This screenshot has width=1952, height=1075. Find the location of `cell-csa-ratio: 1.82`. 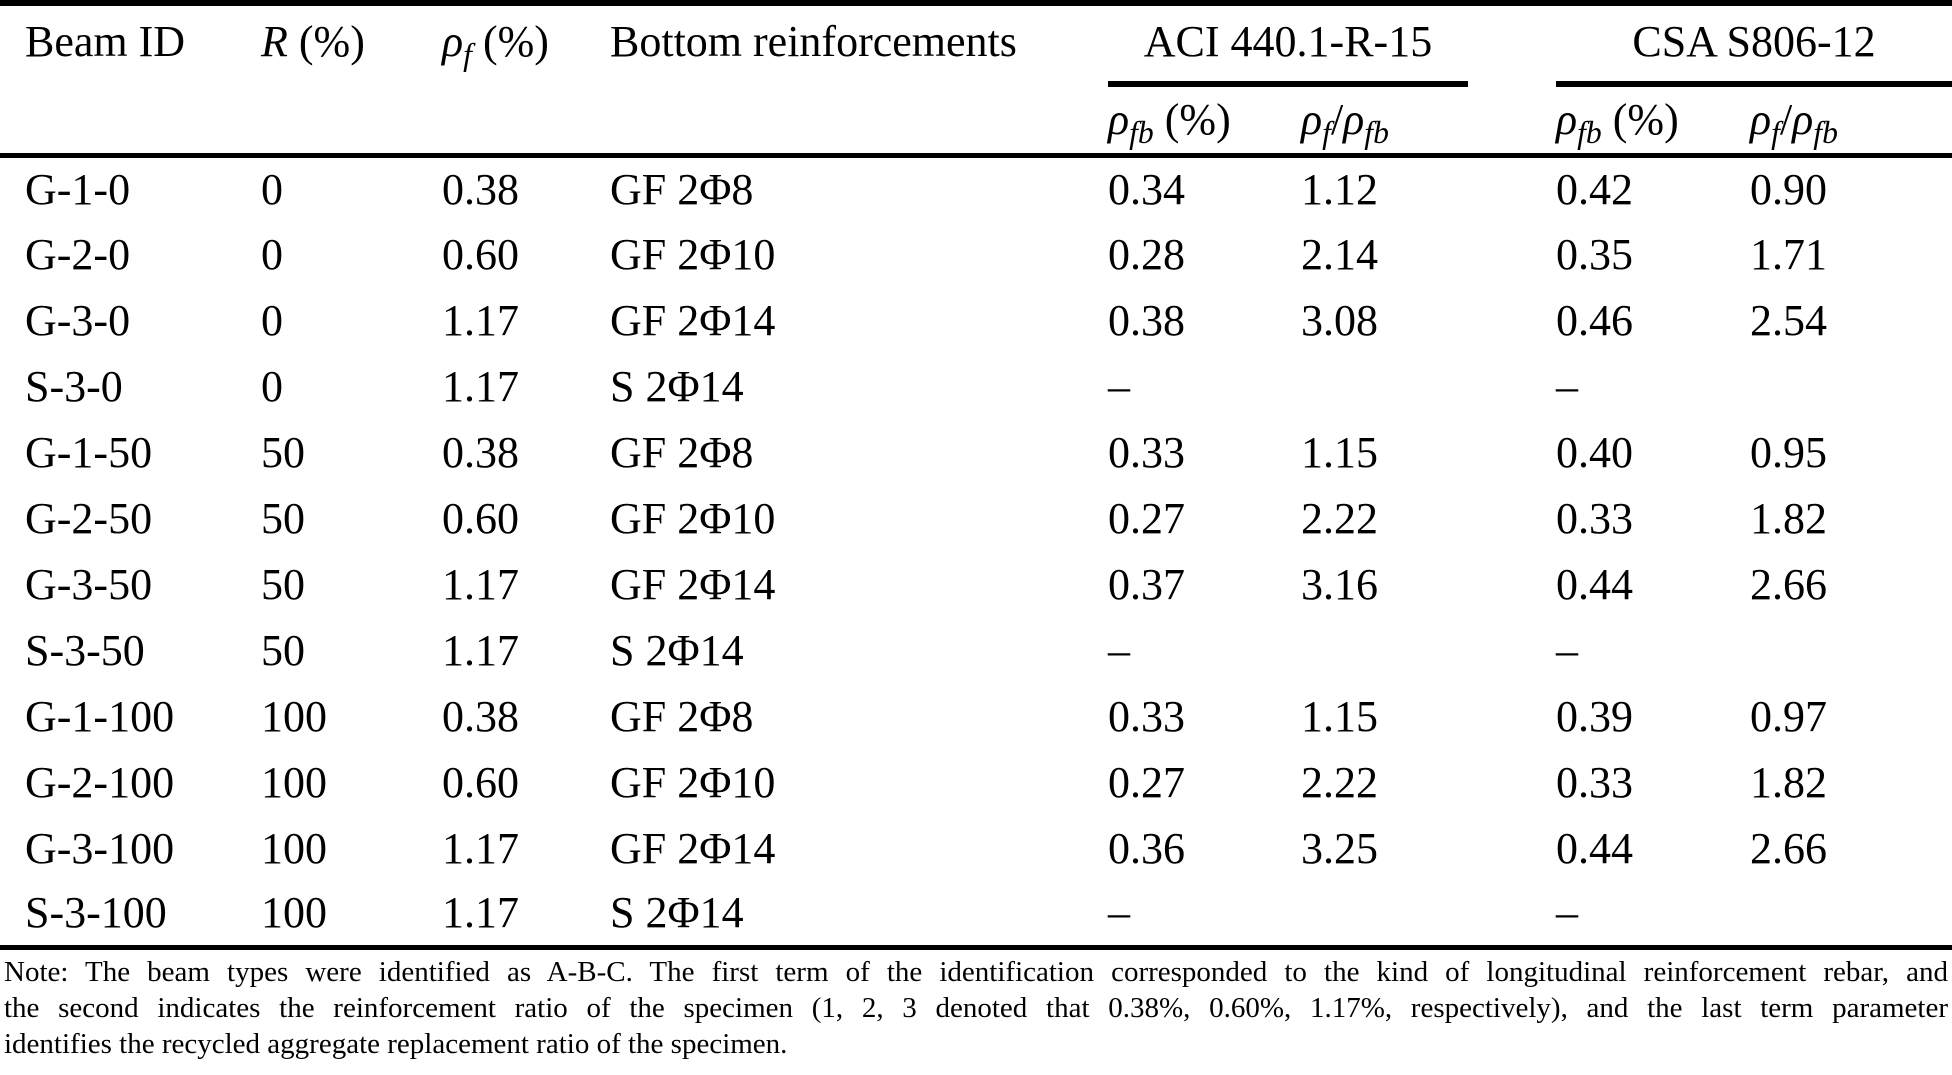

cell-csa-ratio: 1.82 is located at coordinates (1788, 782).